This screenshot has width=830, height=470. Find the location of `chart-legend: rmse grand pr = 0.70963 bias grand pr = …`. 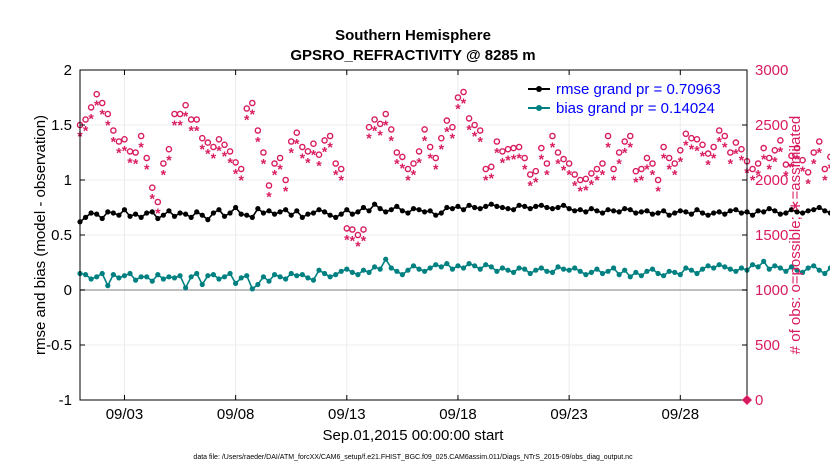

chart-legend: rmse grand pr = 0.70963 bias grand pr = … is located at coordinates (624, 99).